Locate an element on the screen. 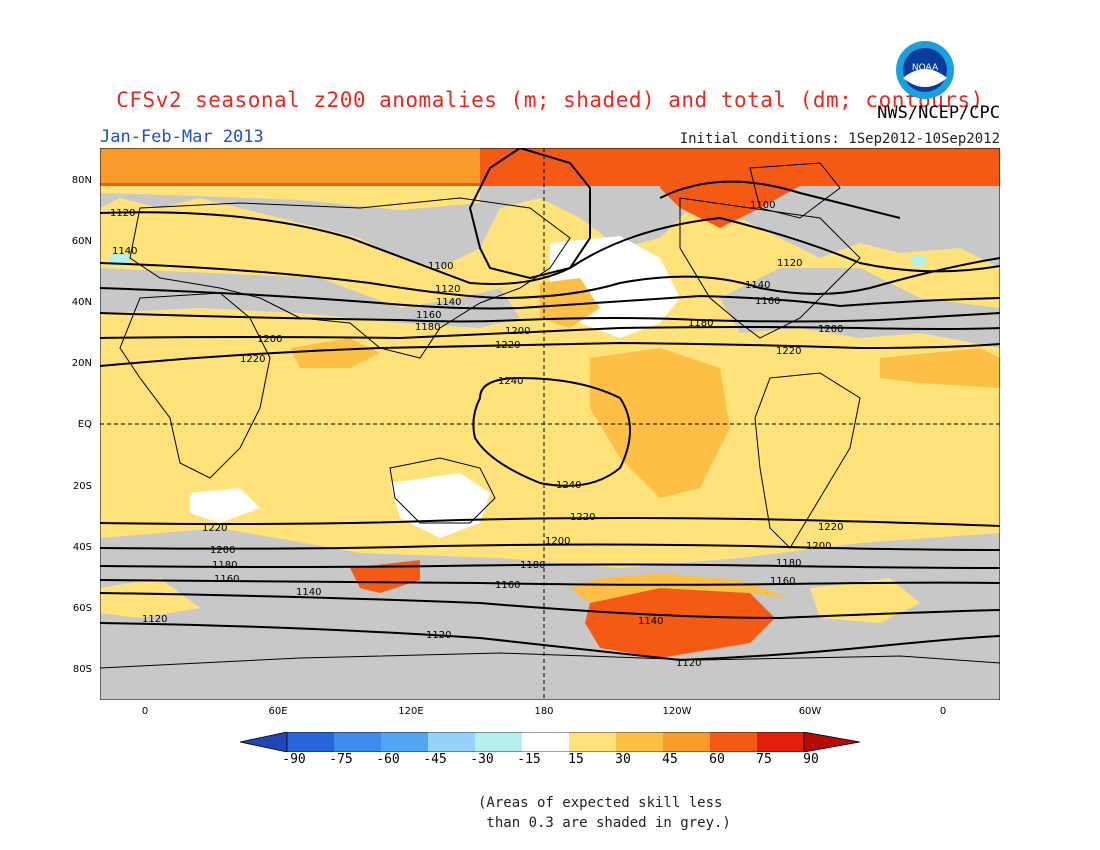 This screenshot has height=850, width=1100. lon-label: 60W is located at coordinates (810, 711).